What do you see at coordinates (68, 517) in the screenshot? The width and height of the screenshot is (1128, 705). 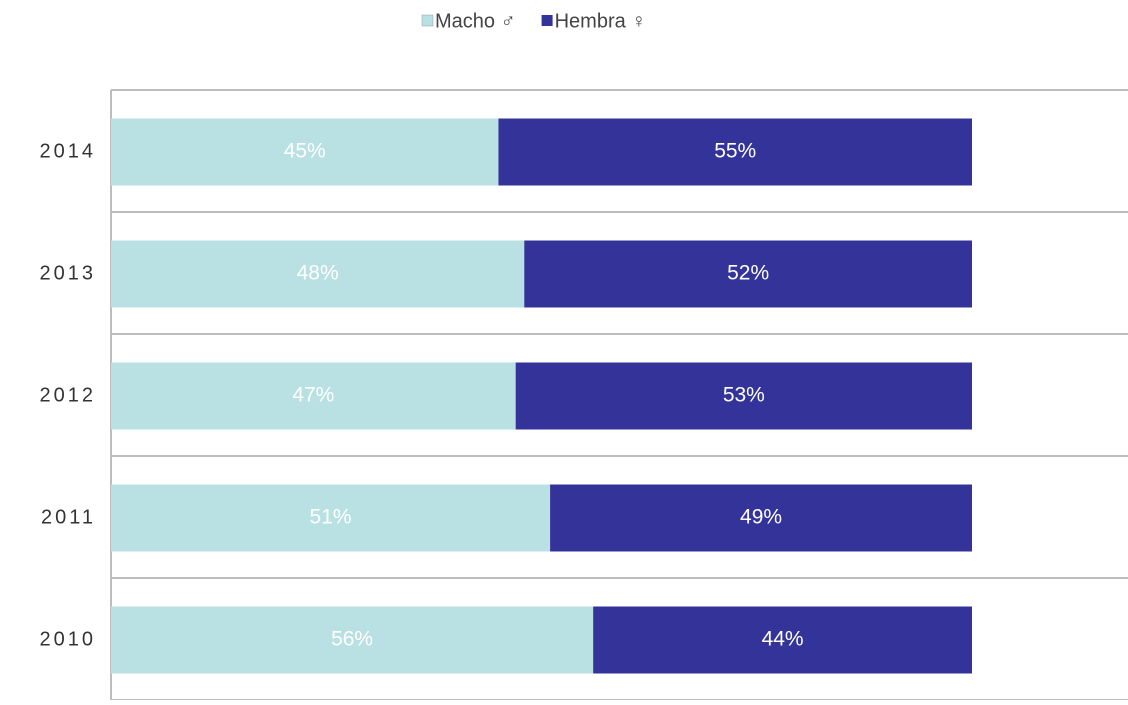 I see `y-tick-label: 2011` at bounding box center [68, 517].